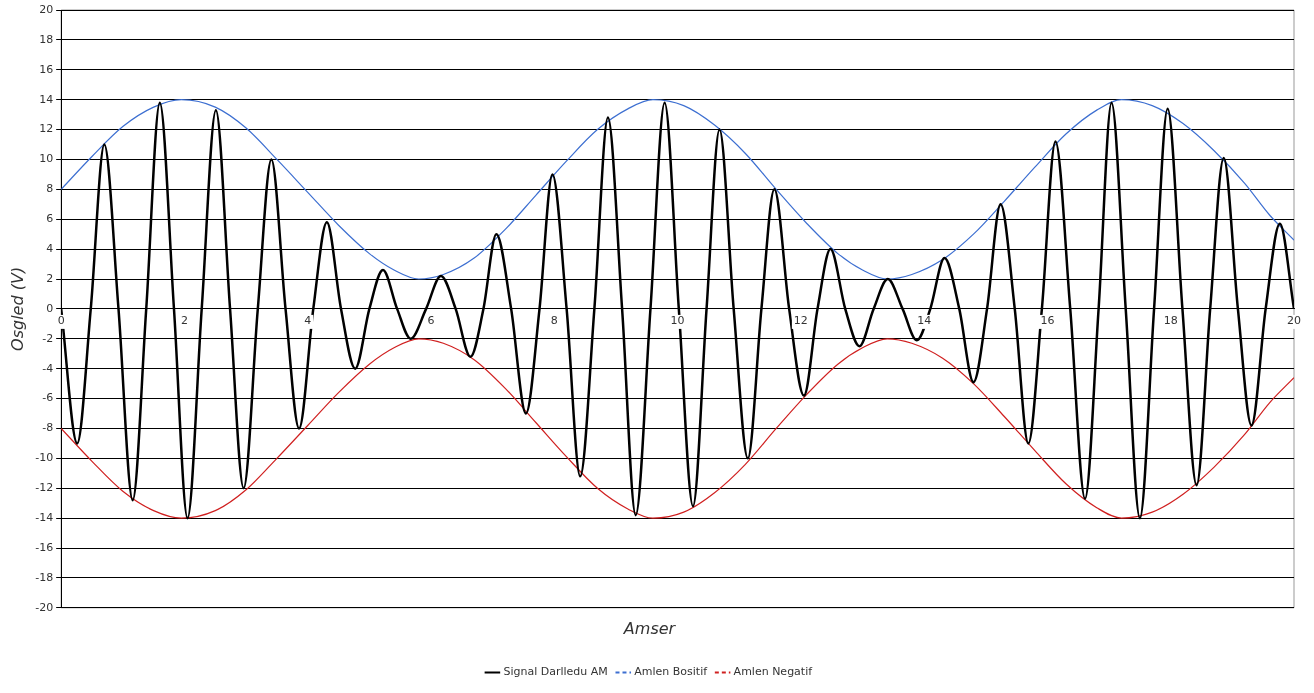 The width and height of the screenshot is (1314, 693). What do you see at coordinates (773, 672) in the screenshot?
I see `legend-label: Amlen Negatif` at bounding box center [773, 672].